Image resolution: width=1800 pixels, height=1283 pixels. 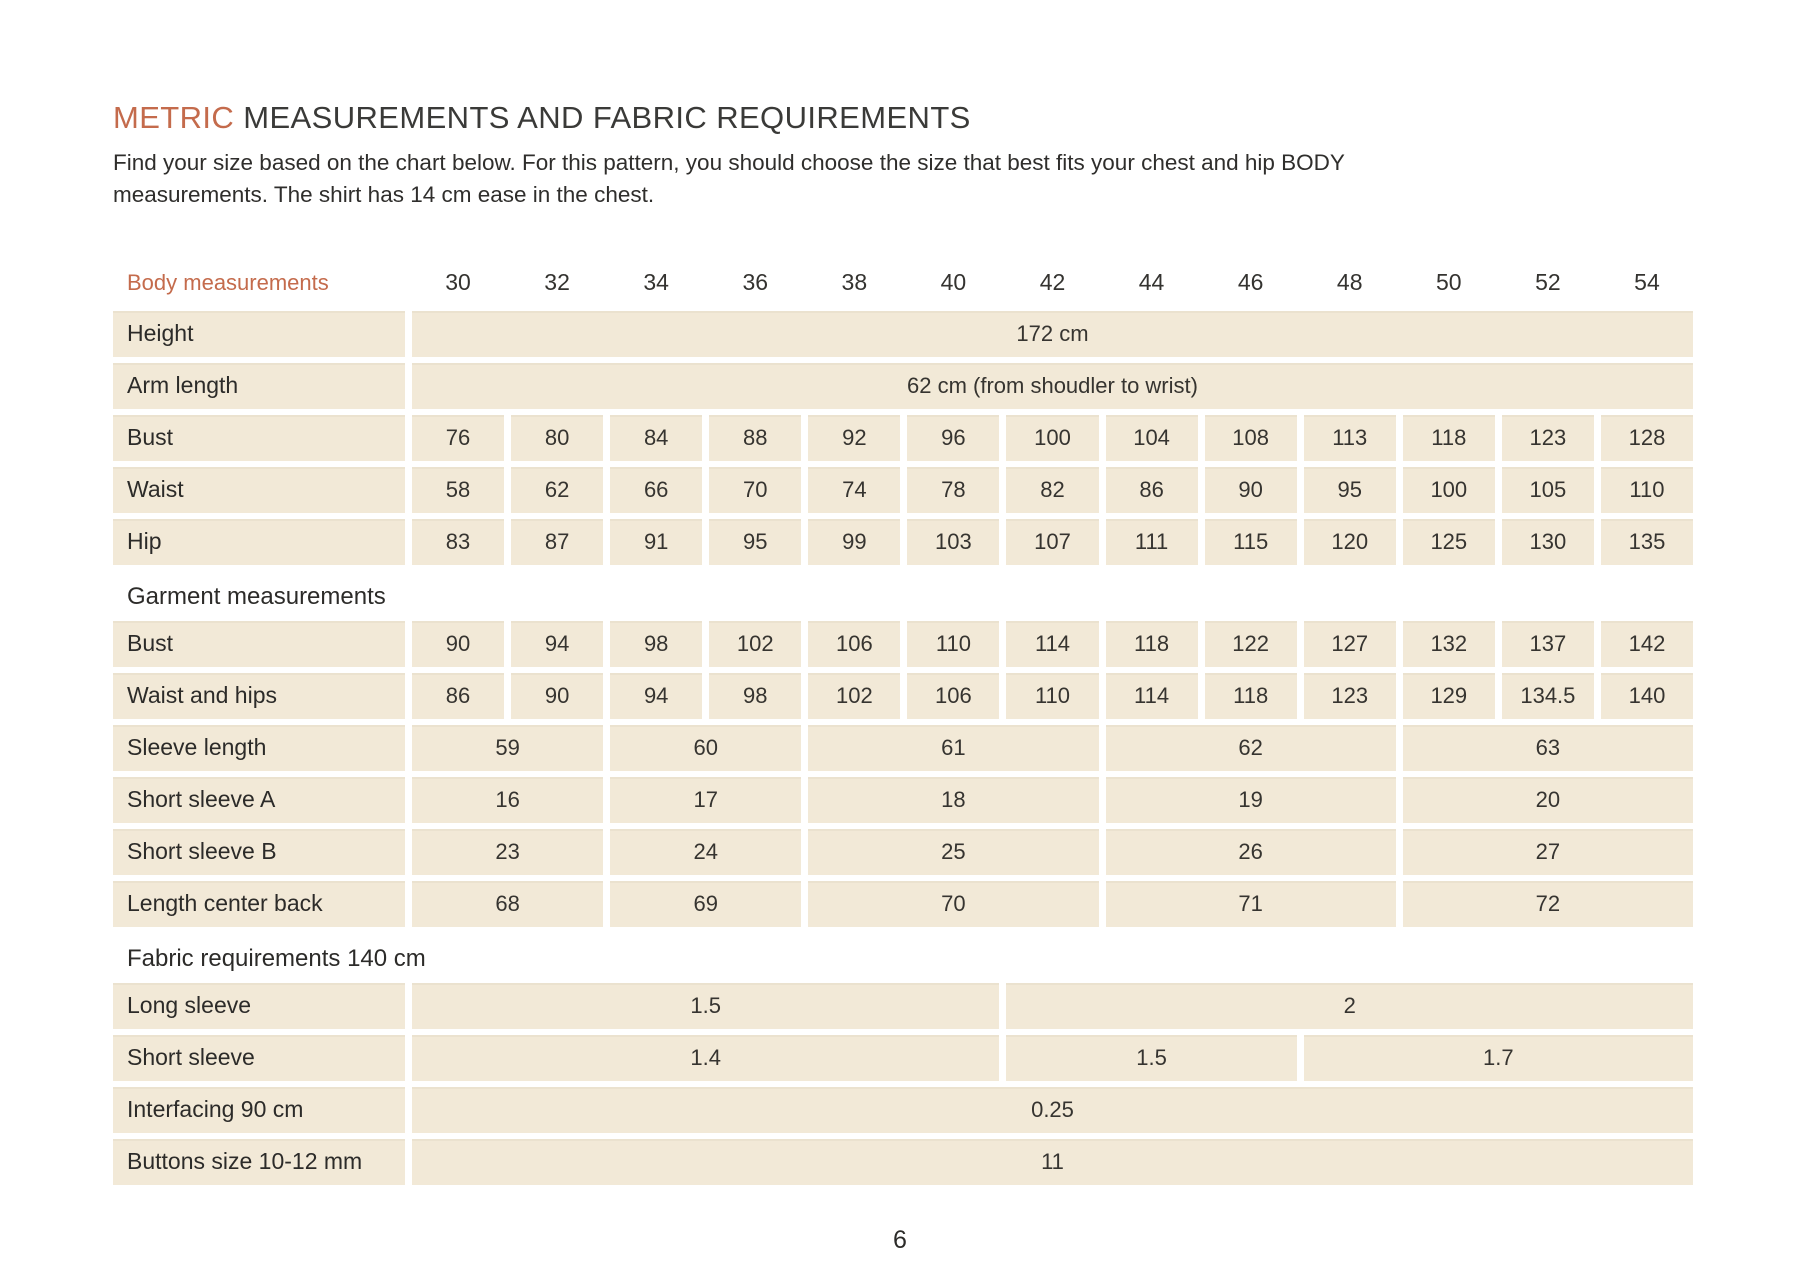 What do you see at coordinates (1052, 385) in the screenshot?
I see `value-cell: 62 cm (from shoudler to wrist)` at bounding box center [1052, 385].